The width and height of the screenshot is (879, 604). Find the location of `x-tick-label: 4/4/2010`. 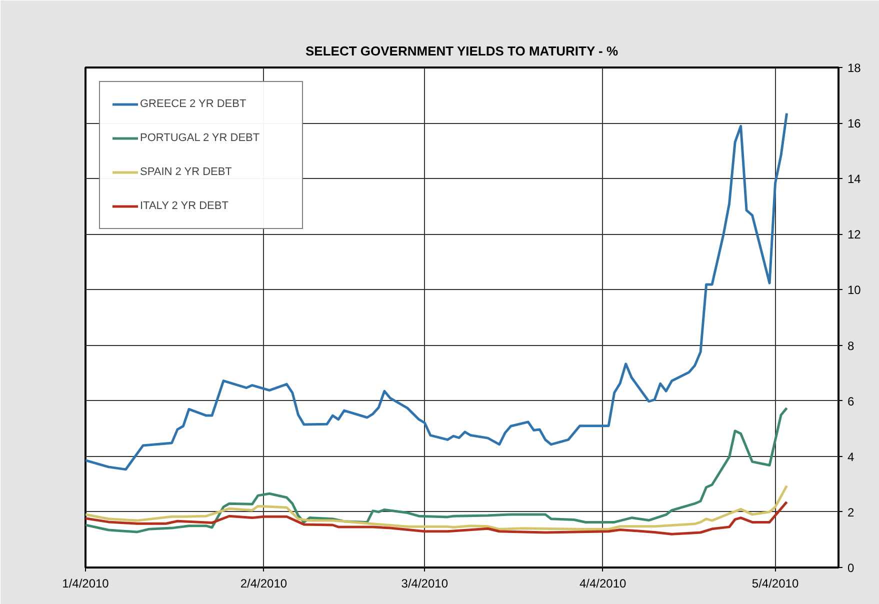

x-tick-label: 4/4/2010 is located at coordinates (603, 583).